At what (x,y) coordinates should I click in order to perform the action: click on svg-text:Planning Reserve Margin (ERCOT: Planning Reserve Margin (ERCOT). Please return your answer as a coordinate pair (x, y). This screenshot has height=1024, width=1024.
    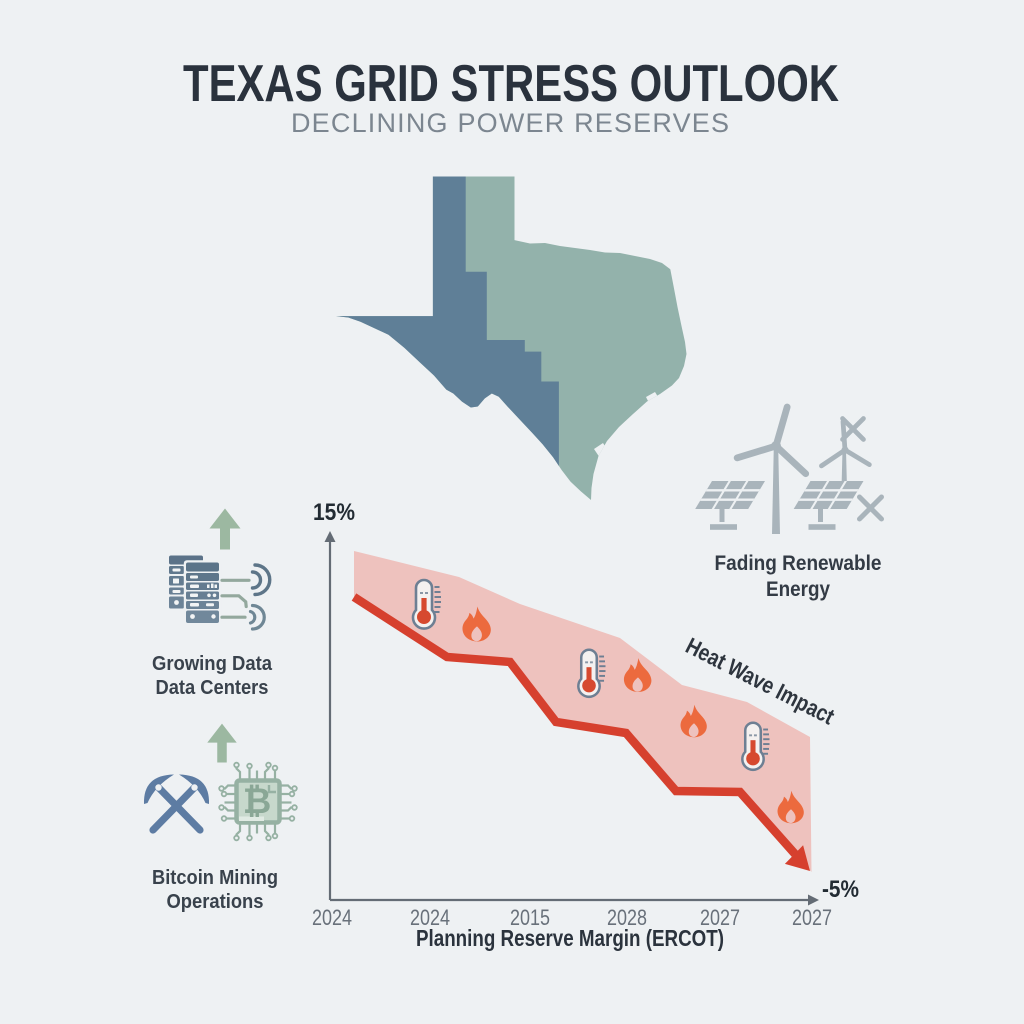
    Looking at the image, I should click on (570, 938).